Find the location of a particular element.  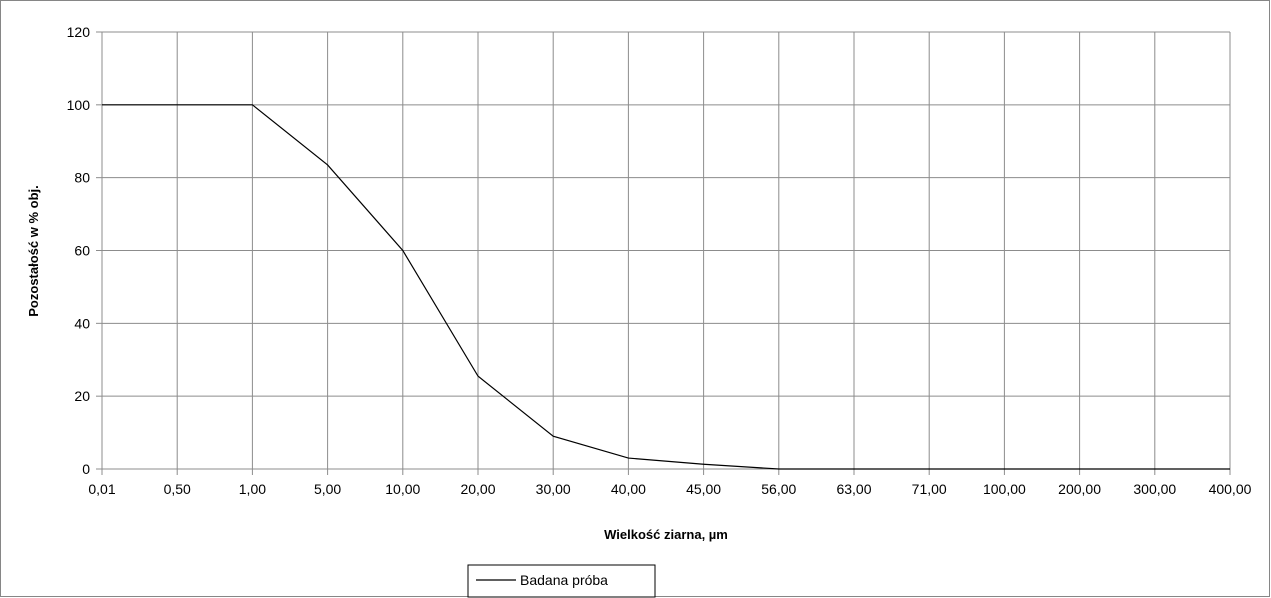

x-tick-label: 45,00 is located at coordinates (703, 489).